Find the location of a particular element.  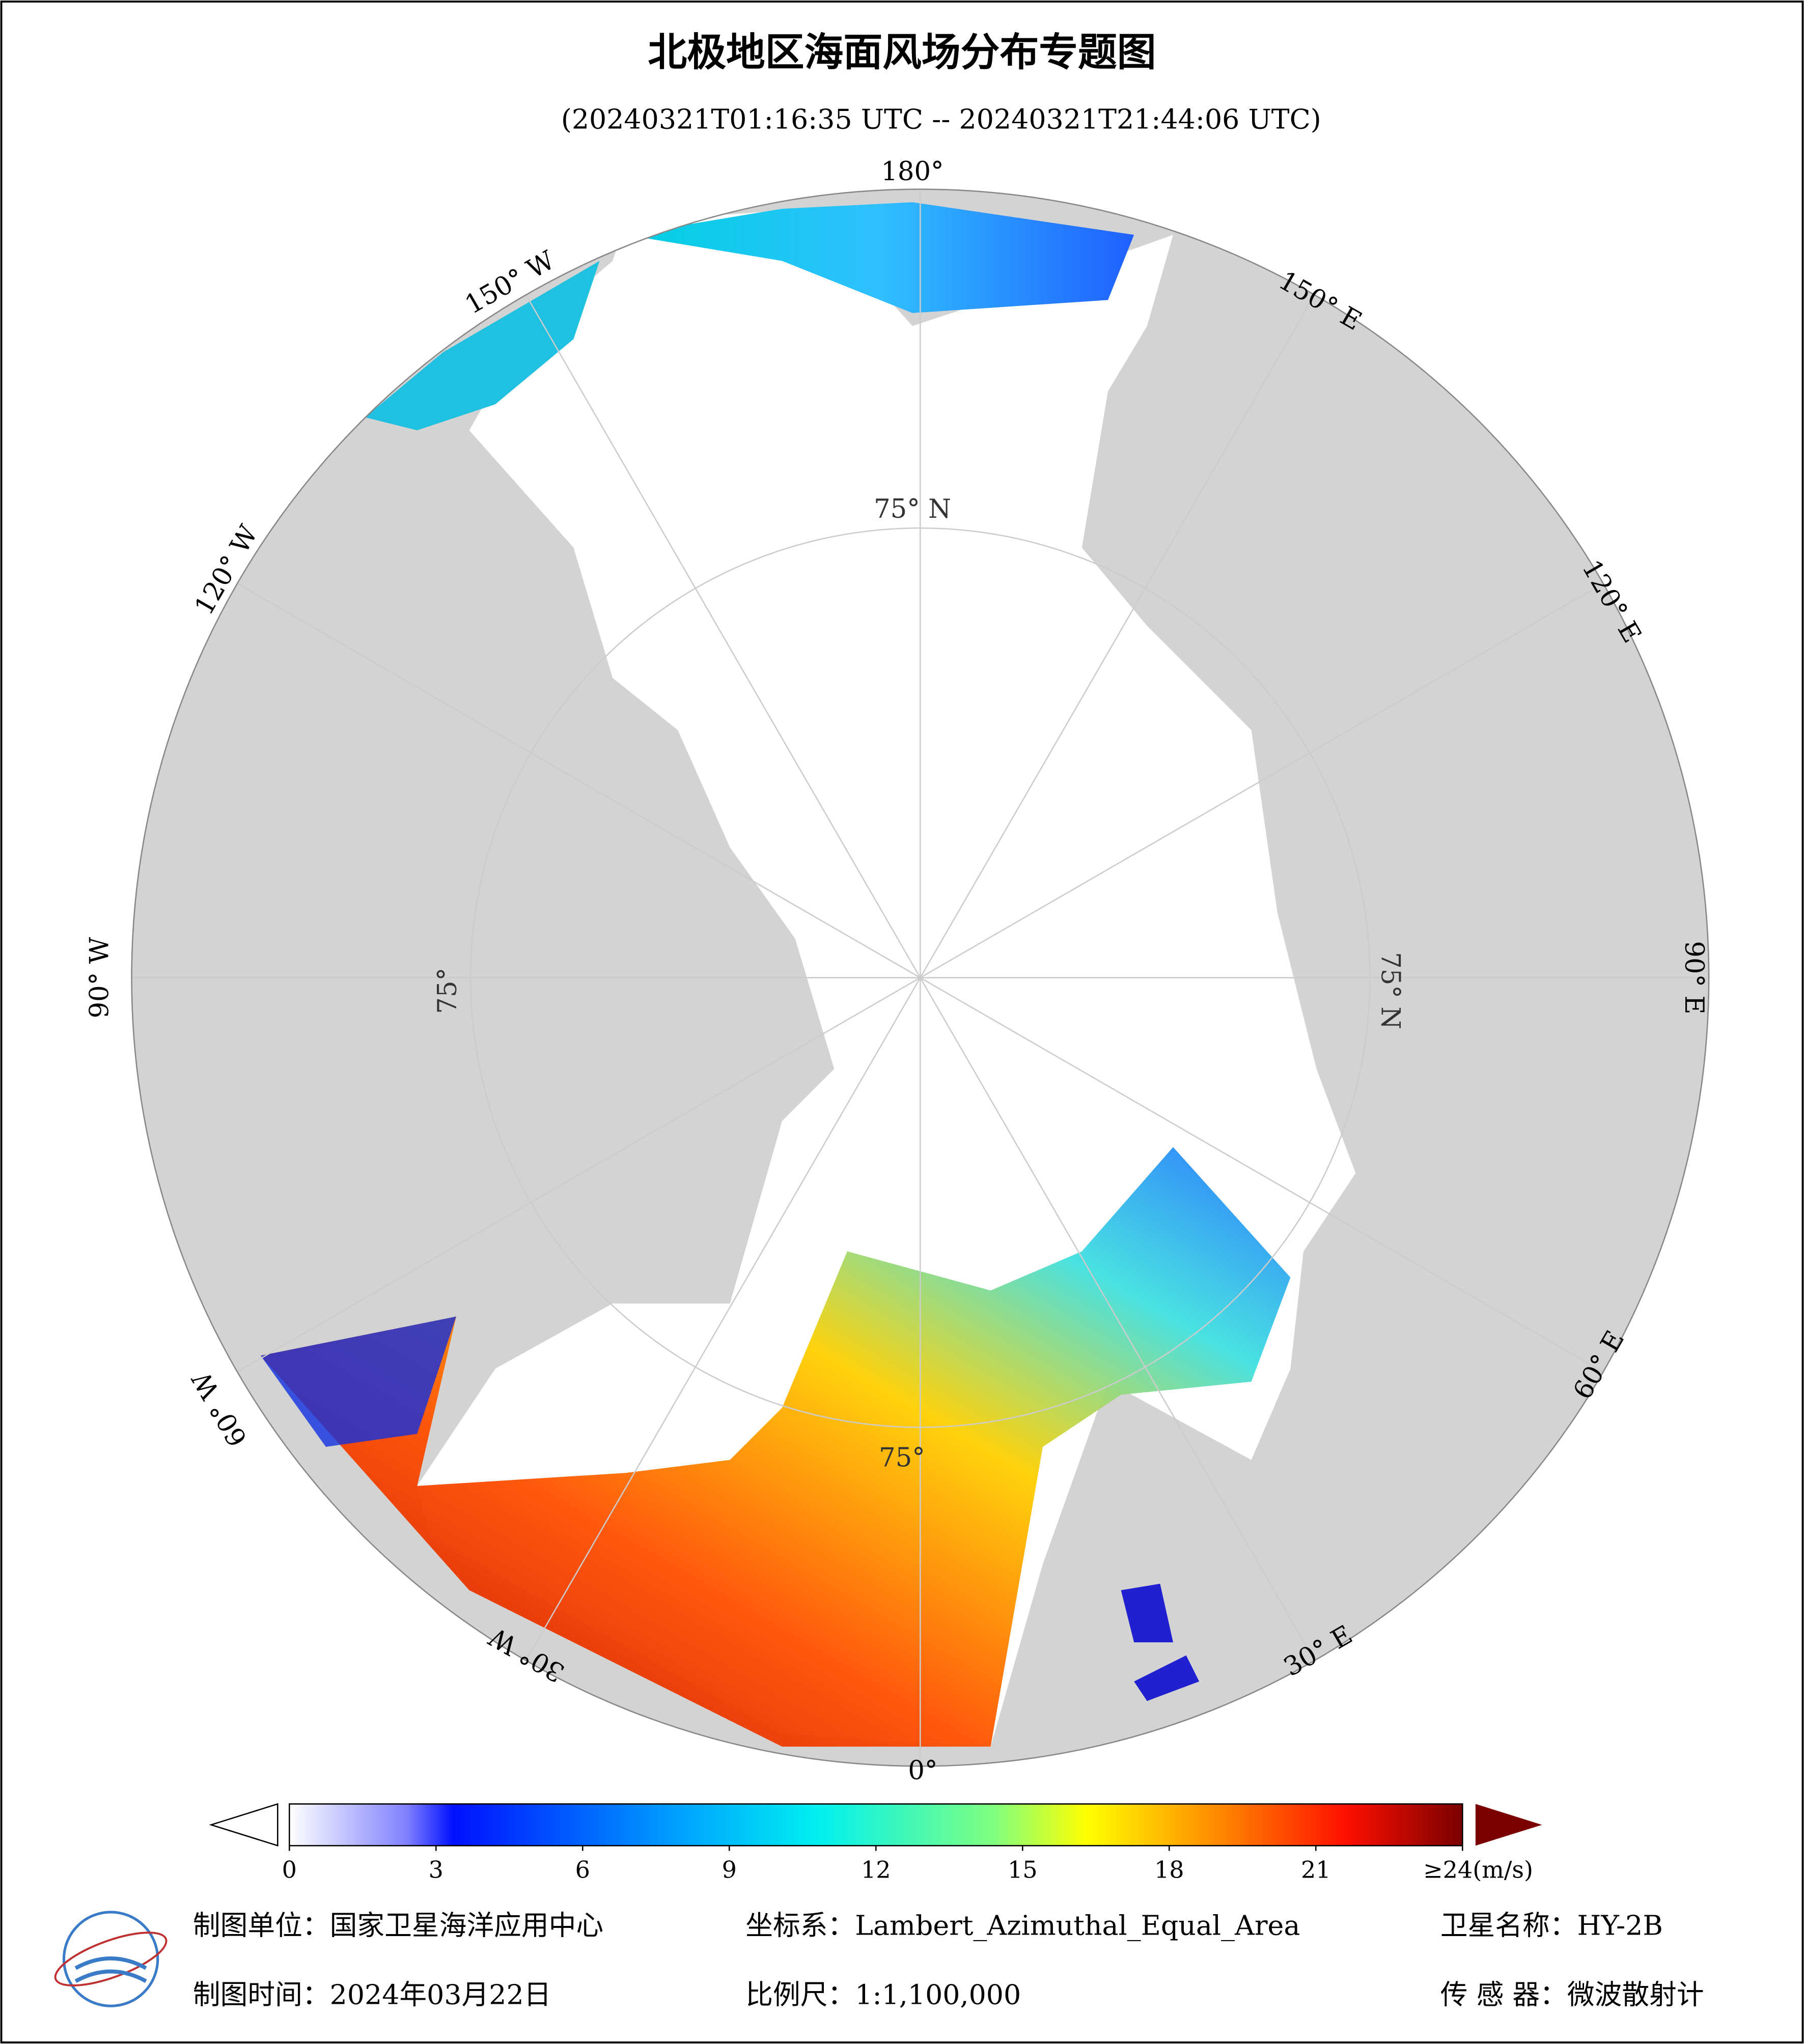

colorbar-tick-label: 15 is located at coordinates (1023, 1870).